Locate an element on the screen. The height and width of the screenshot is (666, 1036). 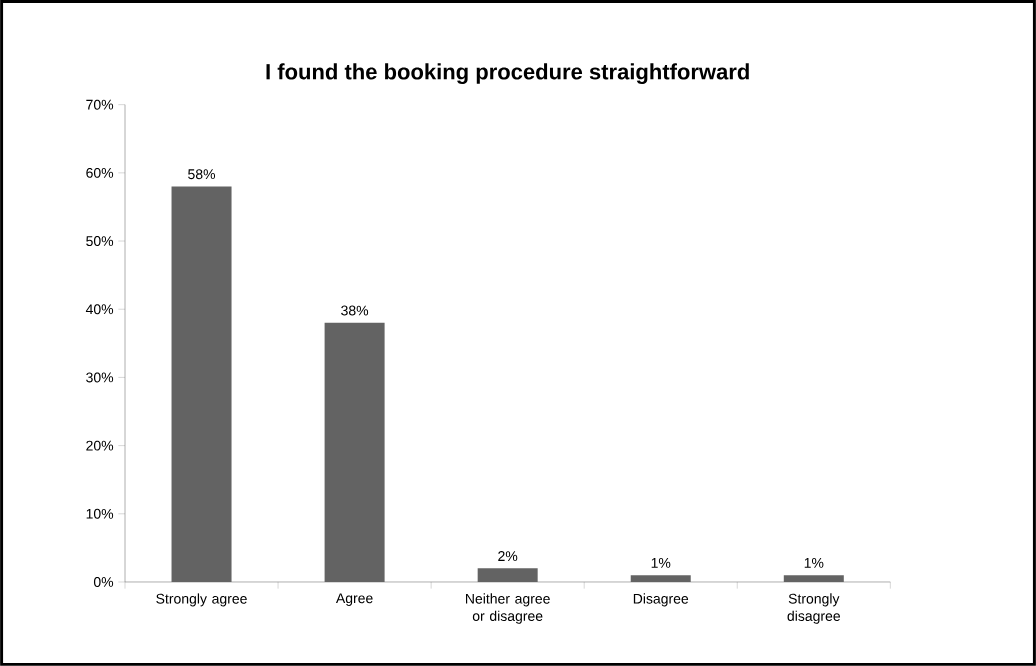
x-tick-label: Agree is located at coordinates (354, 599).